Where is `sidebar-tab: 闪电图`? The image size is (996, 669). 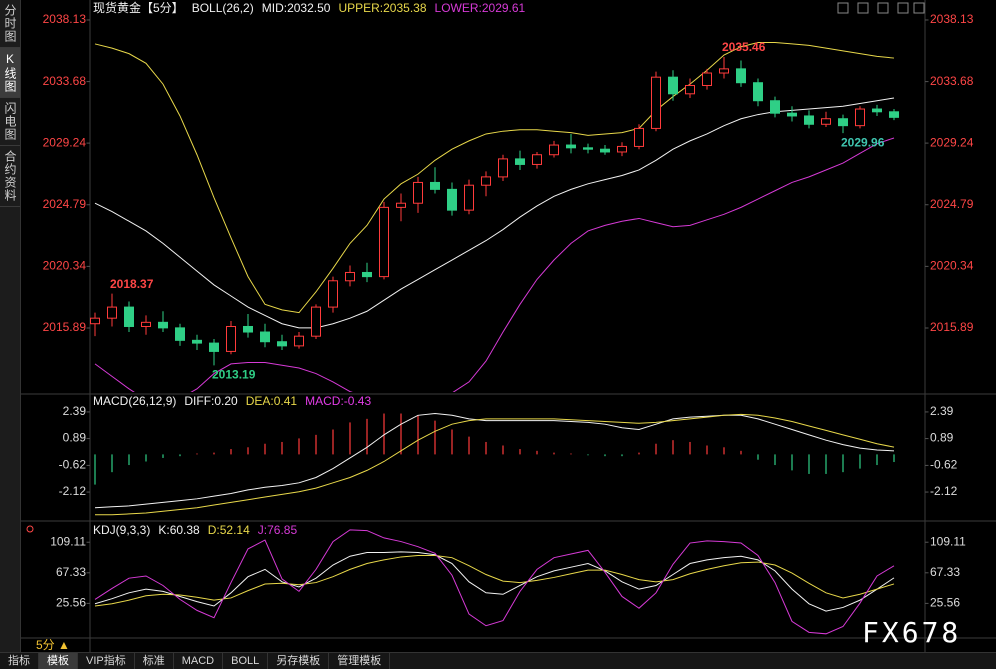 sidebar-tab: 闪电图 is located at coordinates (10, 122).